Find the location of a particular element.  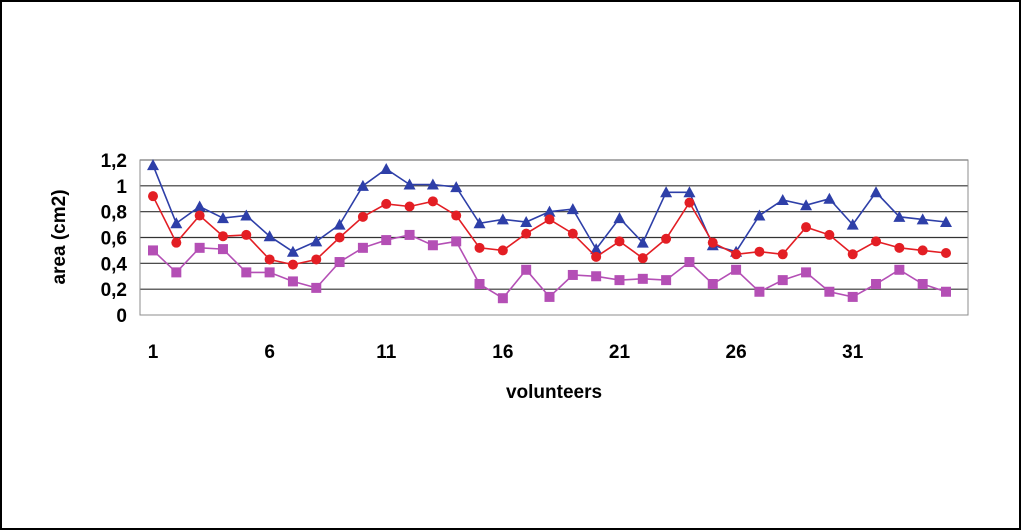

series-square is located at coordinates (549, 266).